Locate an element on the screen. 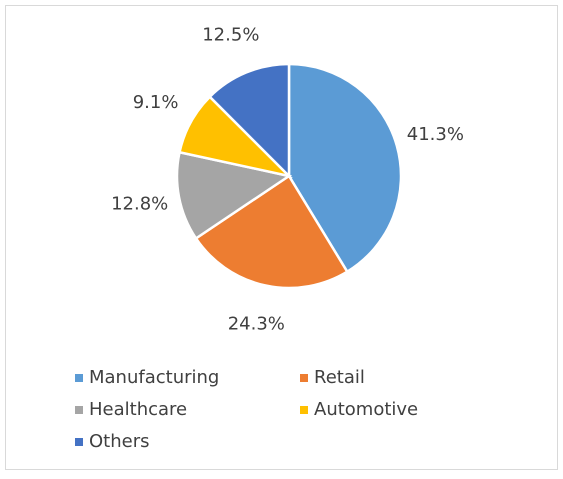  data-label: 24.3% is located at coordinates (256, 323).